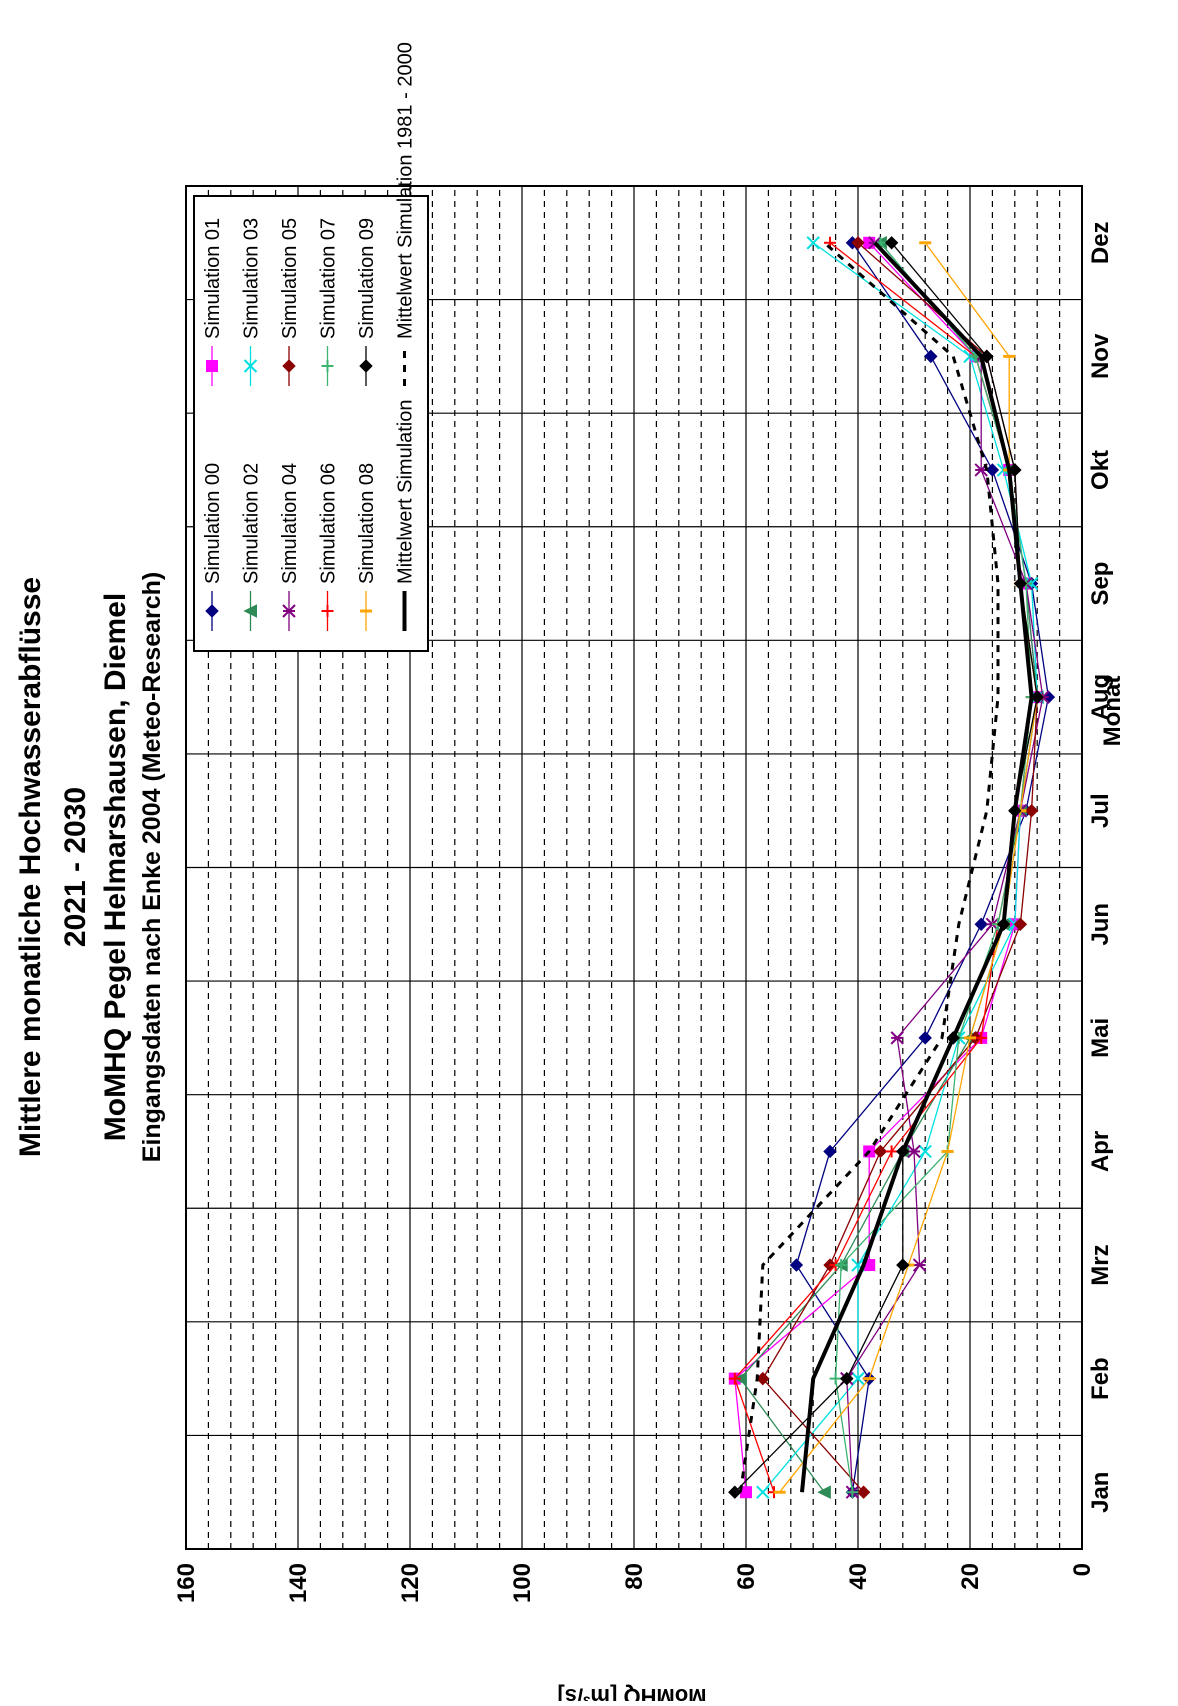 The height and width of the screenshot is (1706, 1178). I want to click on legend-item: Mittelwert Simulation 1981 - 2000, so click(406, 214).